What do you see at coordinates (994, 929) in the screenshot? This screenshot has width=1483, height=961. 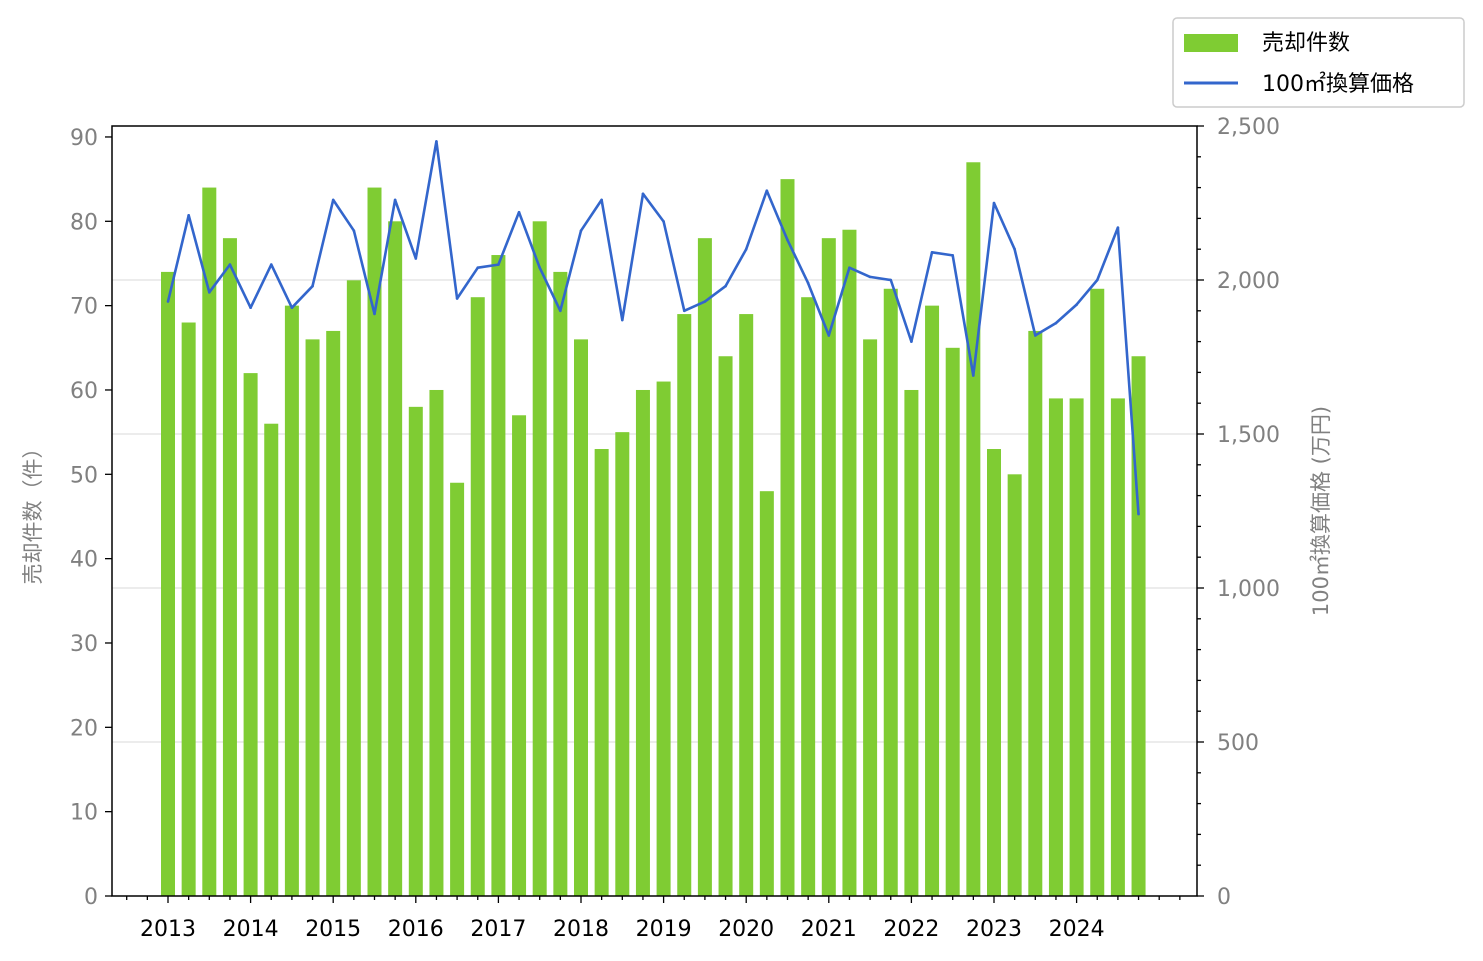 I see `x-tick-label: 2023` at bounding box center [994, 929].